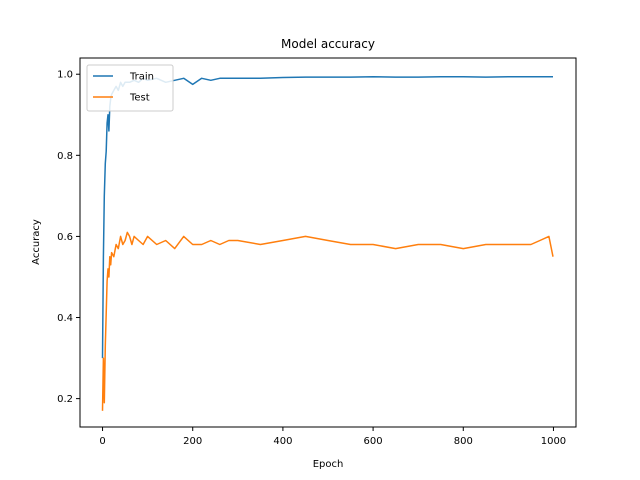 This screenshot has width=640, height=480. What do you see at coordinates (65, 156) in the screenshot?
I see `y-tick-label: 0.8` at bounding box center [65, 156].